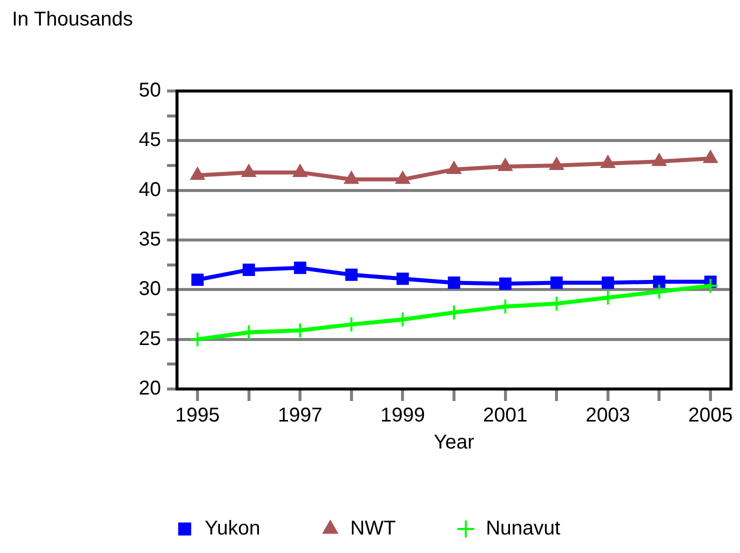 Image resolution: width=740 pixels, height=553 pixels. What do you see at coordinates (454, 443) in the screenshot?
I see `x-axis-title: Year` at bounding box center [454, 443].